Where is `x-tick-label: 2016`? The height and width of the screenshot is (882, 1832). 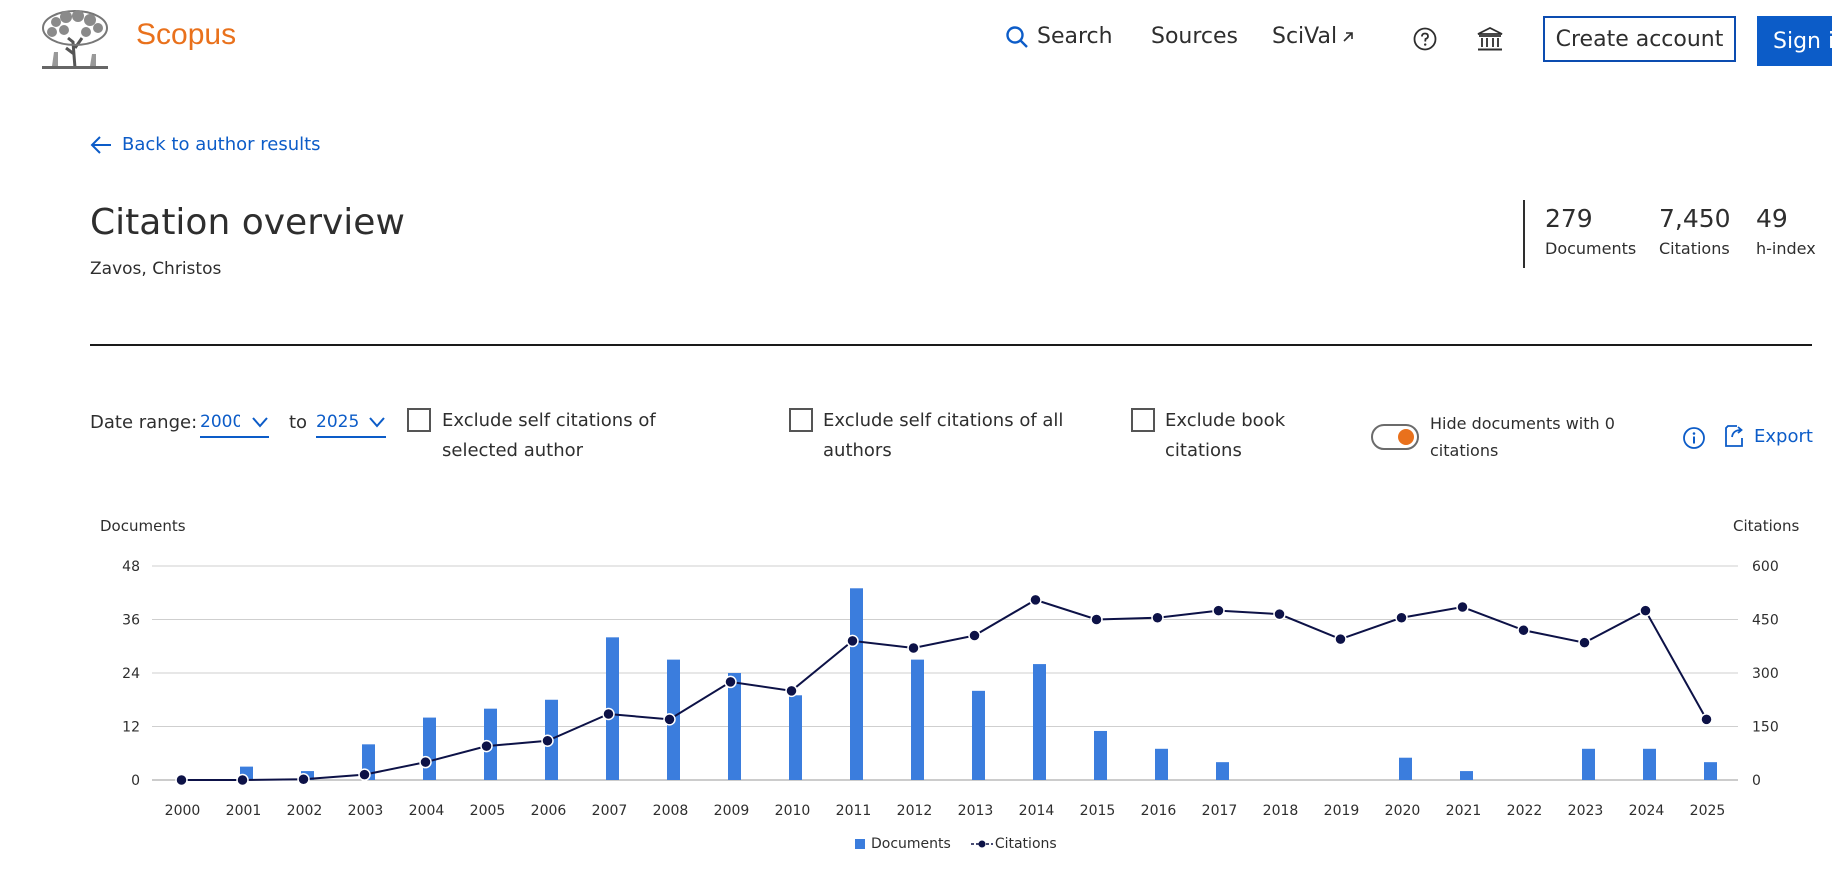 x-tick-label: 2016 is located at coordinates (1159, 811).